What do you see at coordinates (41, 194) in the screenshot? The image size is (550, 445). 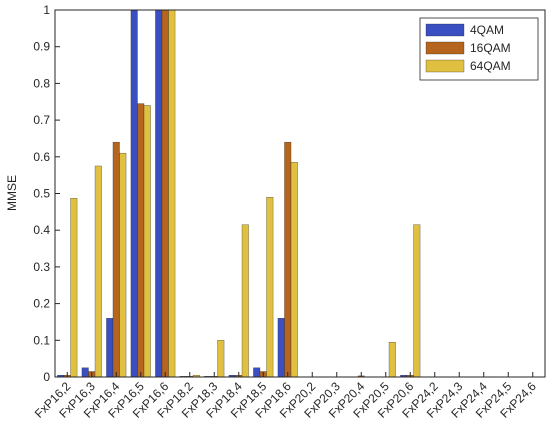 I see `y-tick-label: 0.5` at bounding box center [41, 194].